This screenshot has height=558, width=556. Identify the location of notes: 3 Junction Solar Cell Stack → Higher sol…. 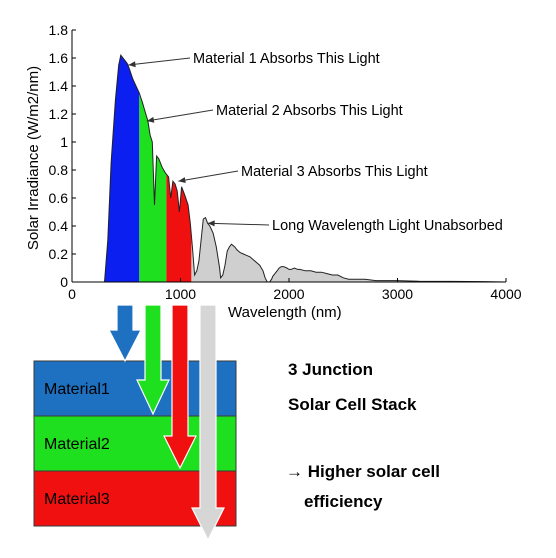
(363, 435).